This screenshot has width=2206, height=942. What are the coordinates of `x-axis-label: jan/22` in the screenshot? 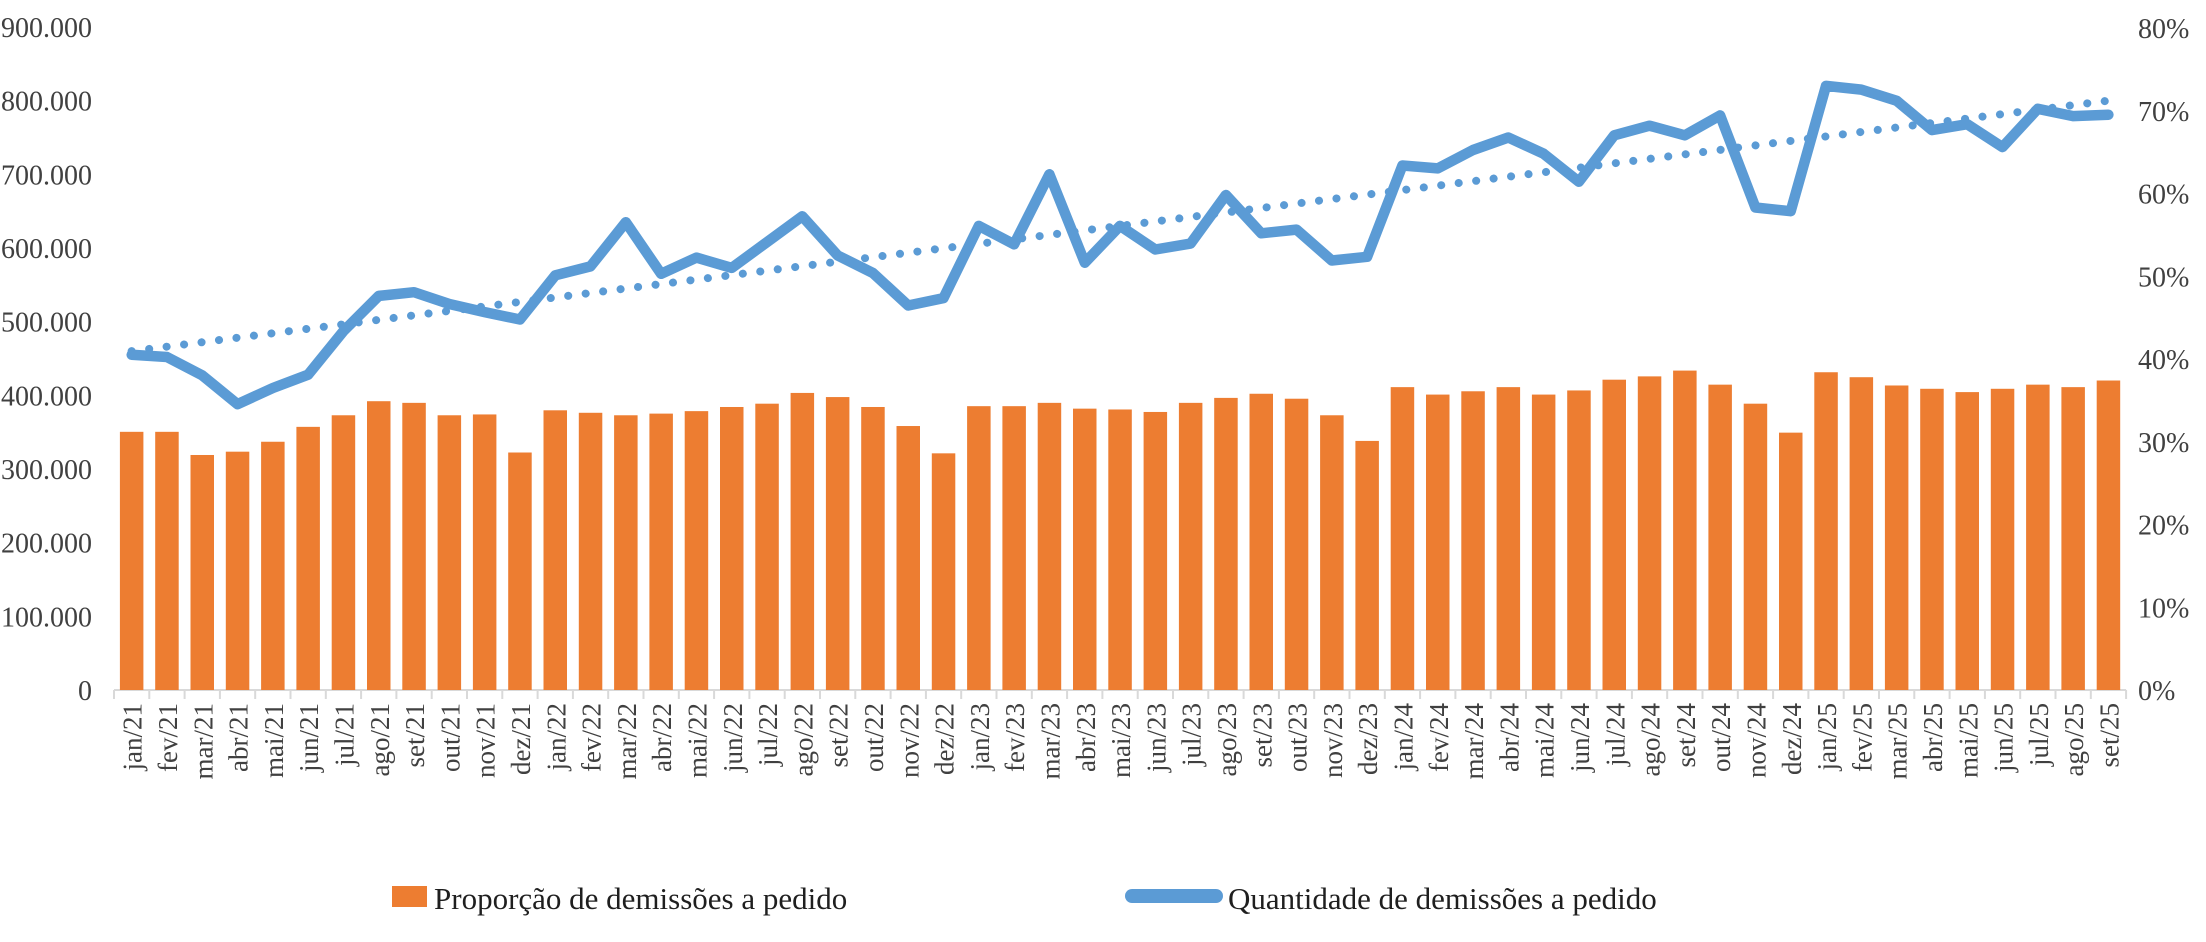 It's located at (556, 737).